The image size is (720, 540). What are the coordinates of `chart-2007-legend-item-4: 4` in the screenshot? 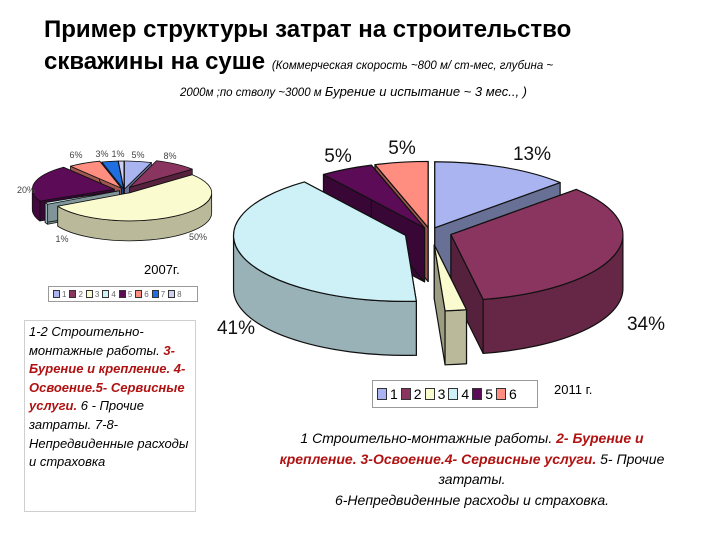 It's located at (109, 294).